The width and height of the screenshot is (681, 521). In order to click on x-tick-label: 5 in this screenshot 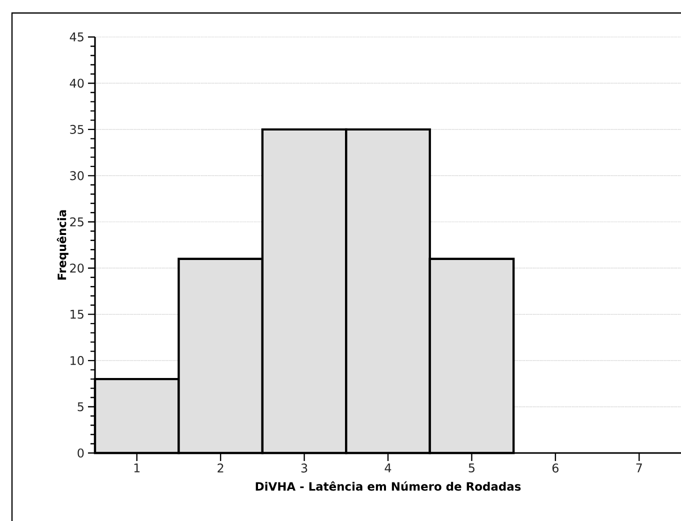, I will do `click(471, 468)`.